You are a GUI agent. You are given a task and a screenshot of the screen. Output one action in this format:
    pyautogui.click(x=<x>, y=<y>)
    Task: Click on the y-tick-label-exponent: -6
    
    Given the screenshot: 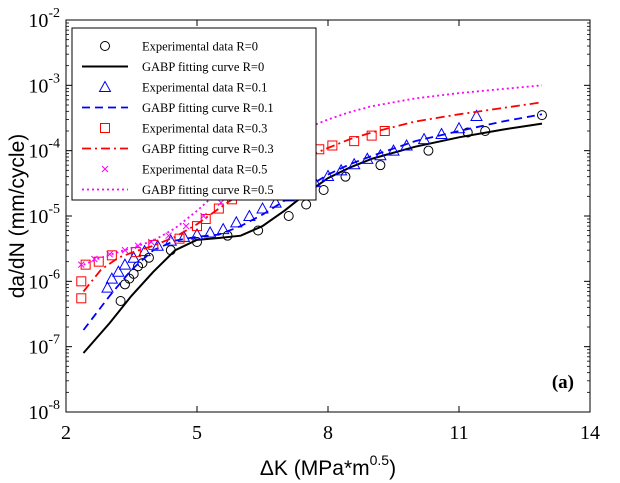 What is the action you would take?
    pyautogui.click(x=54, y=274)
    